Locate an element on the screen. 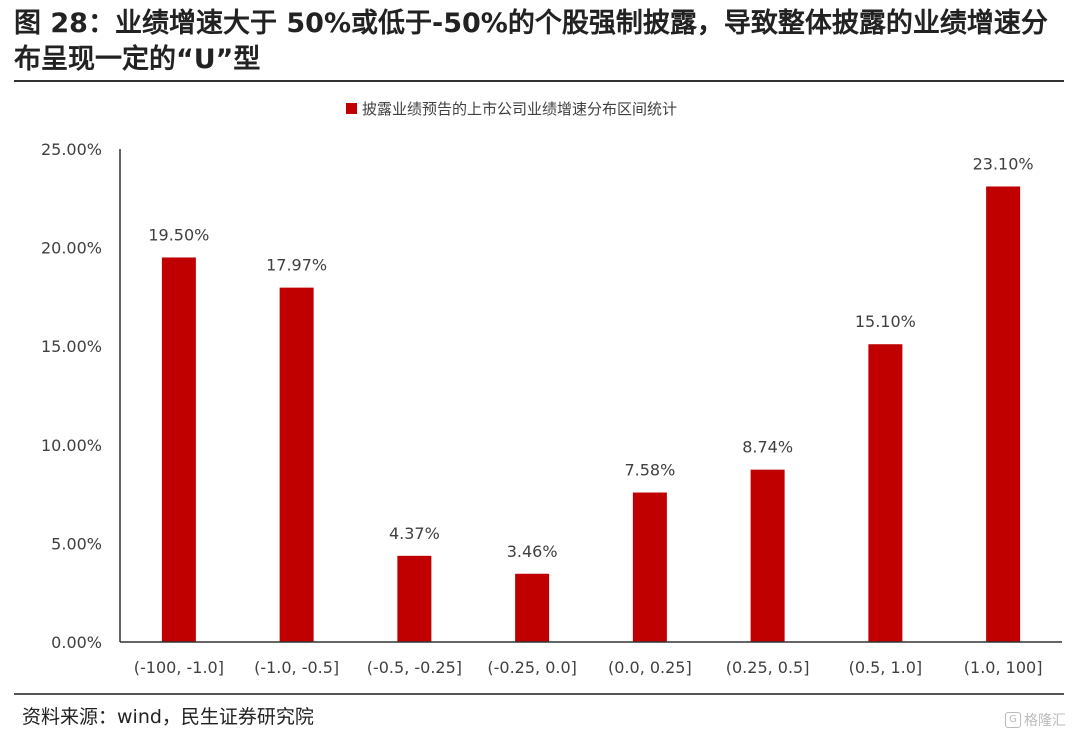 The image size is (1080, 740). watermark: G 格隆汇 is located at coordinates (1035, 720).